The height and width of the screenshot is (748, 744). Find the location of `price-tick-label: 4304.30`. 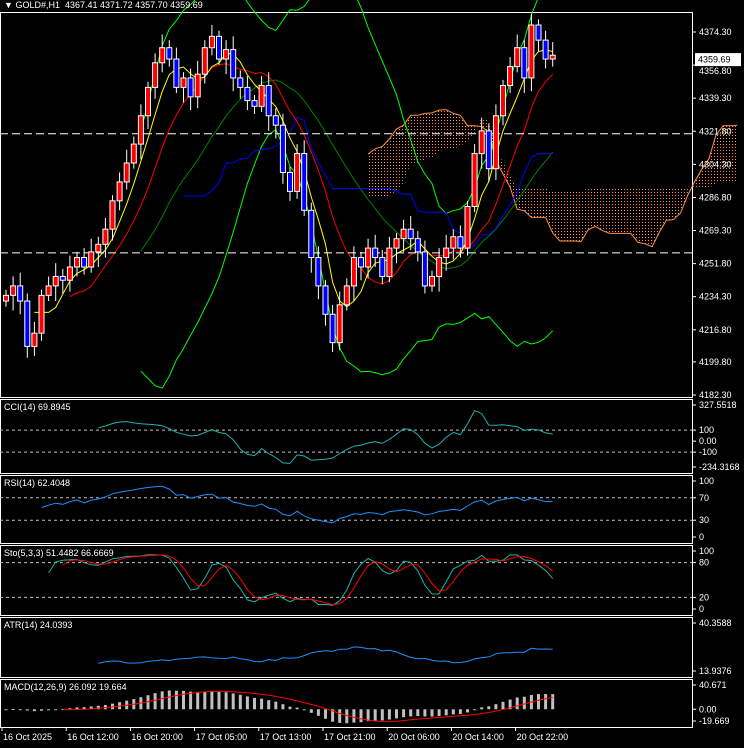

price-tick-label: 4304.30 is located at coordinates (715, 164).